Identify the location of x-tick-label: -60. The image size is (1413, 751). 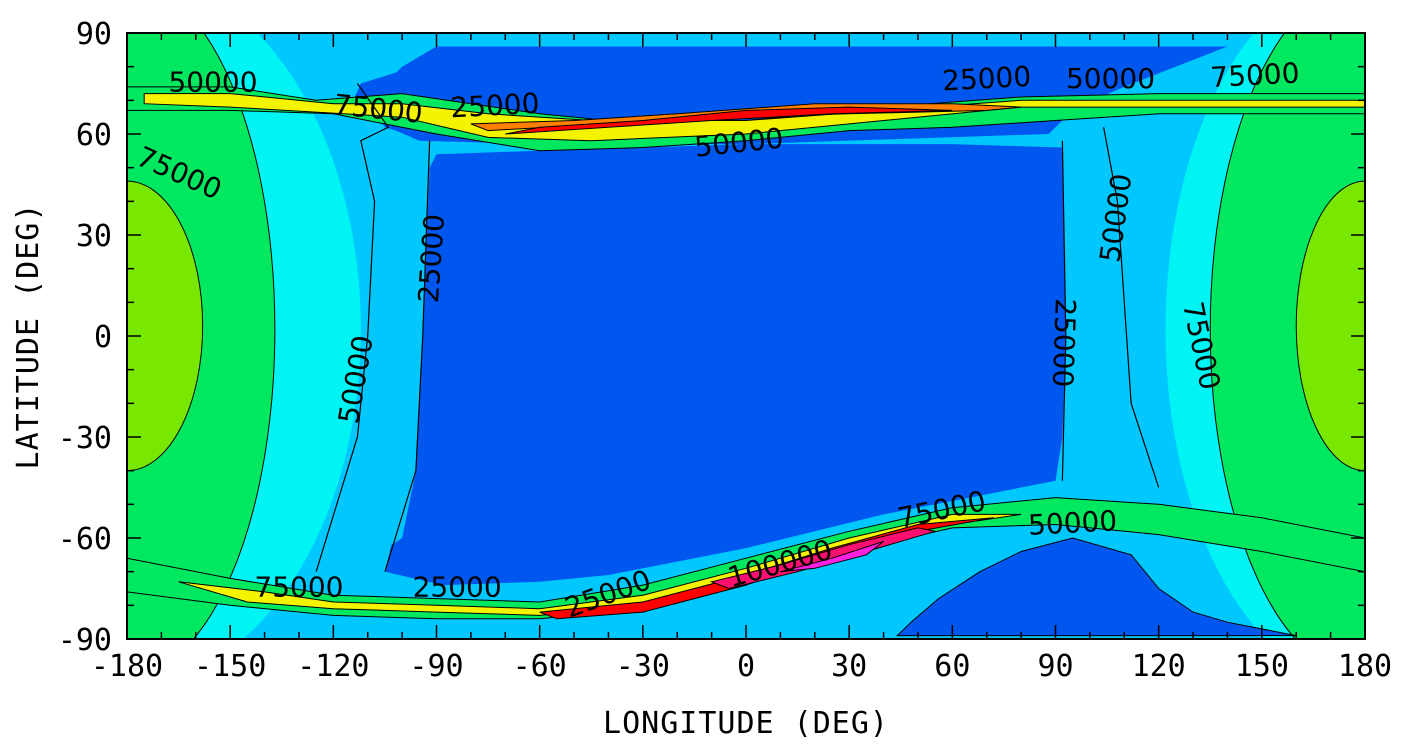
(540, 666).